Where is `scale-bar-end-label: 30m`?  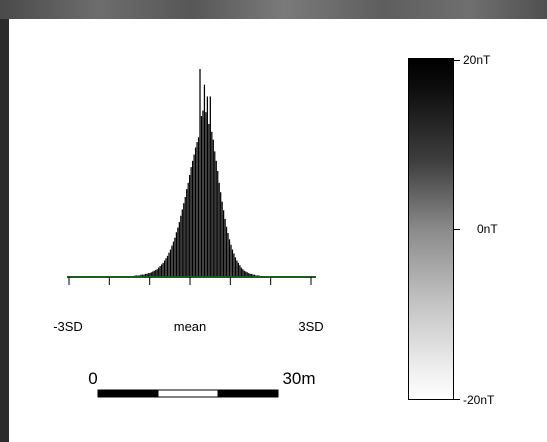
scale-bar-end-label: 30m is located at coordinates (298, 378).